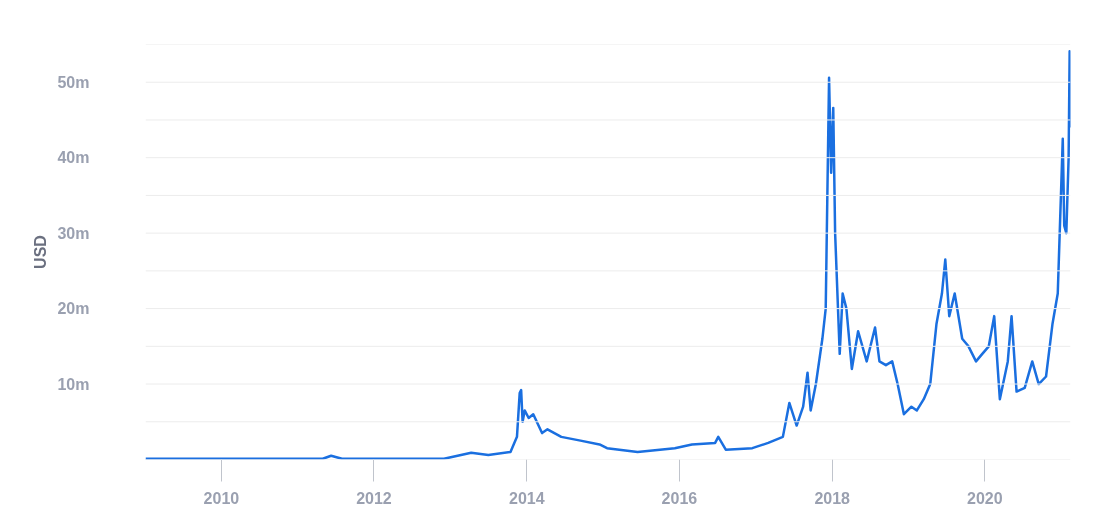 This screenshot has width=1114, height=519. I want to click on y-tick-label: 10m, so click(73, 384).